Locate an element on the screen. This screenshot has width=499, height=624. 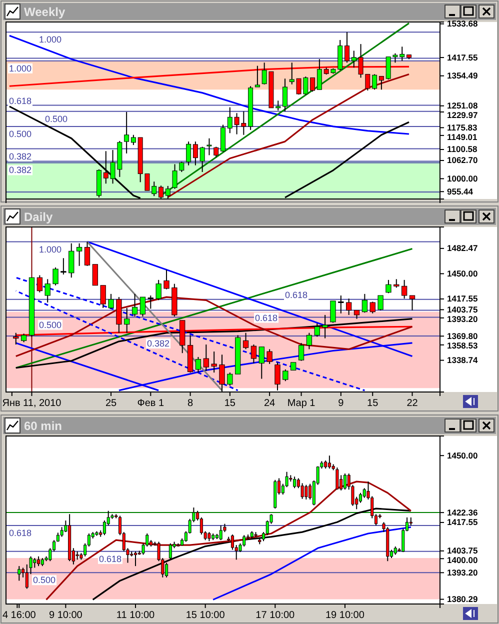
y-tick-label: 1358.53 is located at coordinates (462, 345).